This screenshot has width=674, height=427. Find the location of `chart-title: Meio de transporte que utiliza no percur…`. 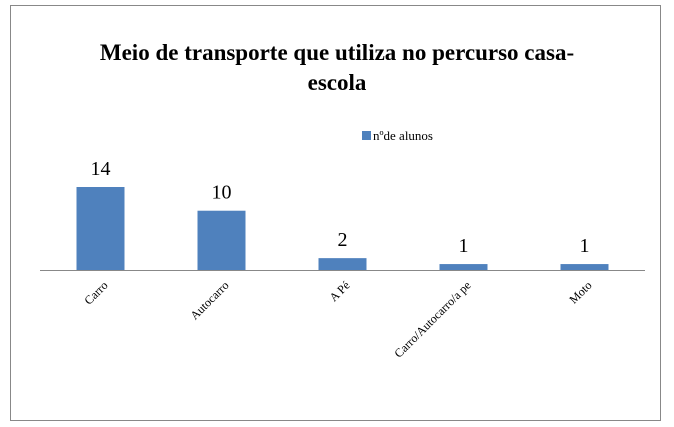

chart-title: Meio de transporte que utiliza no percur… is located at coordinates (337, 67).